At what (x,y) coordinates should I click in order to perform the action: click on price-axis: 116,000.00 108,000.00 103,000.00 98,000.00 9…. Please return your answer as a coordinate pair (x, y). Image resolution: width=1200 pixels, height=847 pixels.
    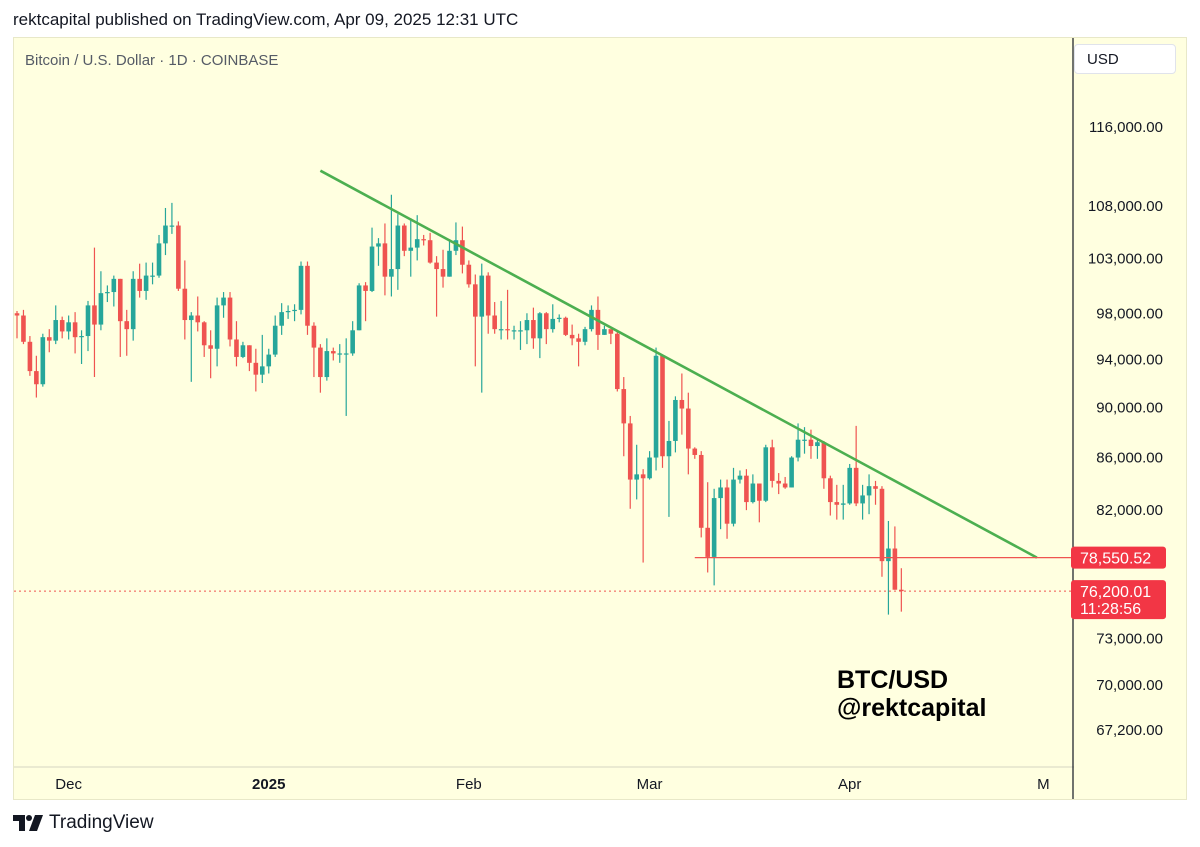
    Looking at the image, I should click on (1125, 429).